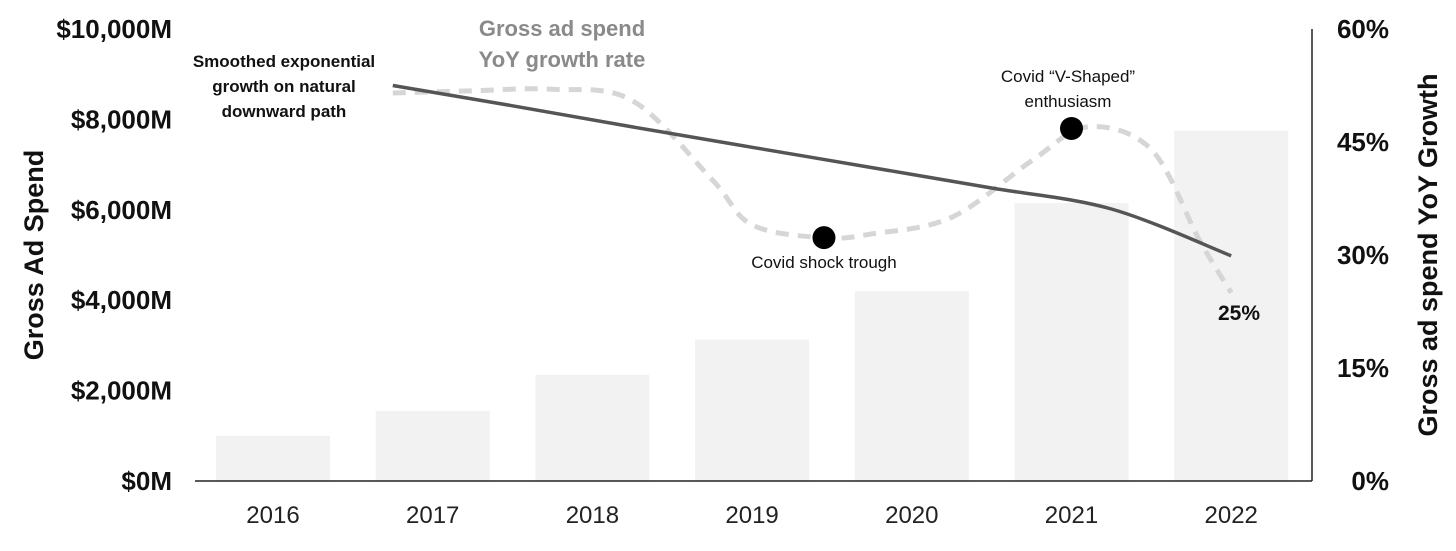 Image resolution: width=1456 pixels, height=551 pixels. I want to click on x-tick-label-2016: 2016, so click(272, 515).